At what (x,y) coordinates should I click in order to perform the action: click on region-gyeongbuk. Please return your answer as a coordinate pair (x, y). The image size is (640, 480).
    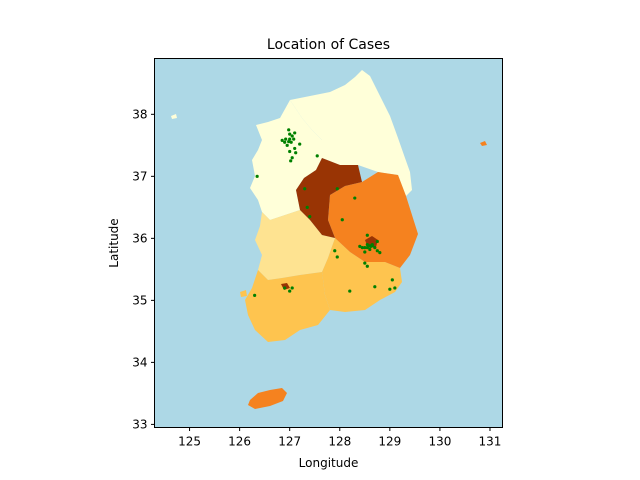
    Looking at the image, I should click on (373, 220).